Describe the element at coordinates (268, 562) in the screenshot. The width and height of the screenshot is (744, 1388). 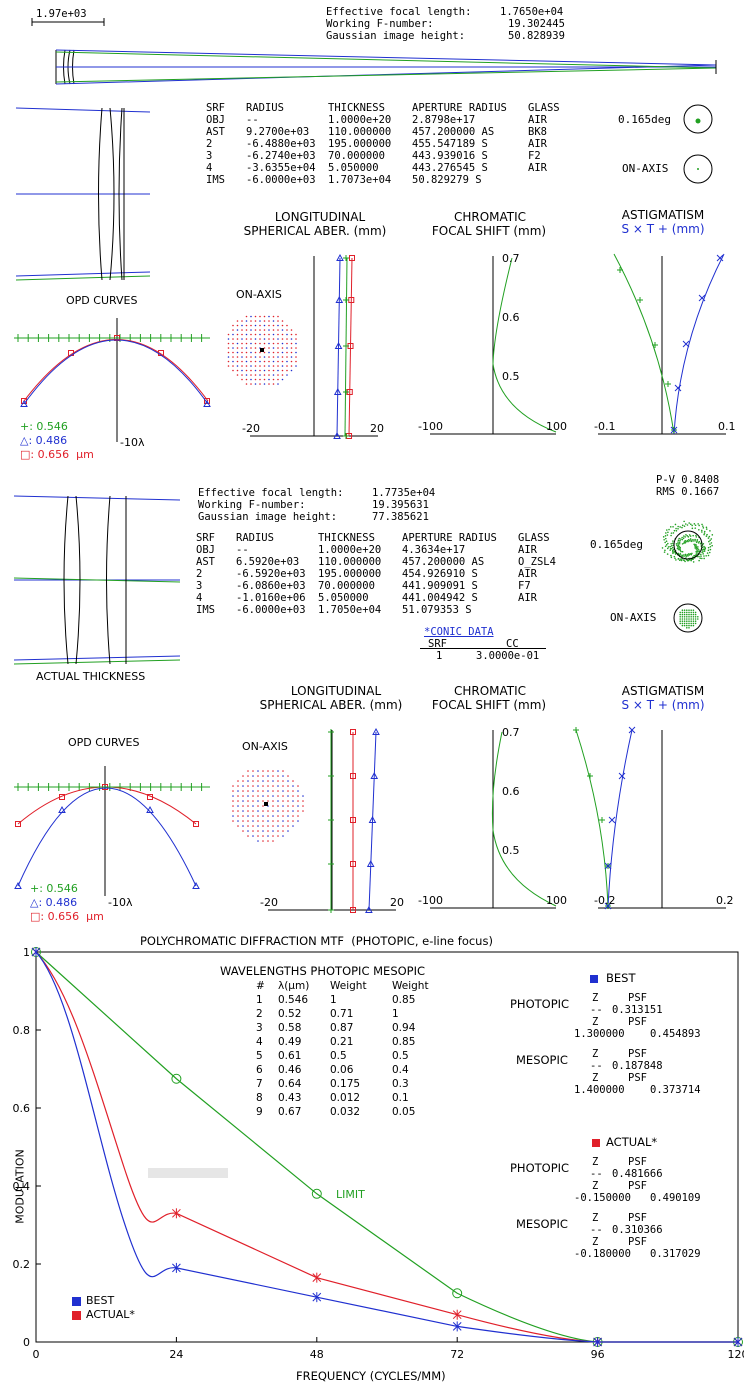
I see `table-cell: 6.5920e+03` at that location.